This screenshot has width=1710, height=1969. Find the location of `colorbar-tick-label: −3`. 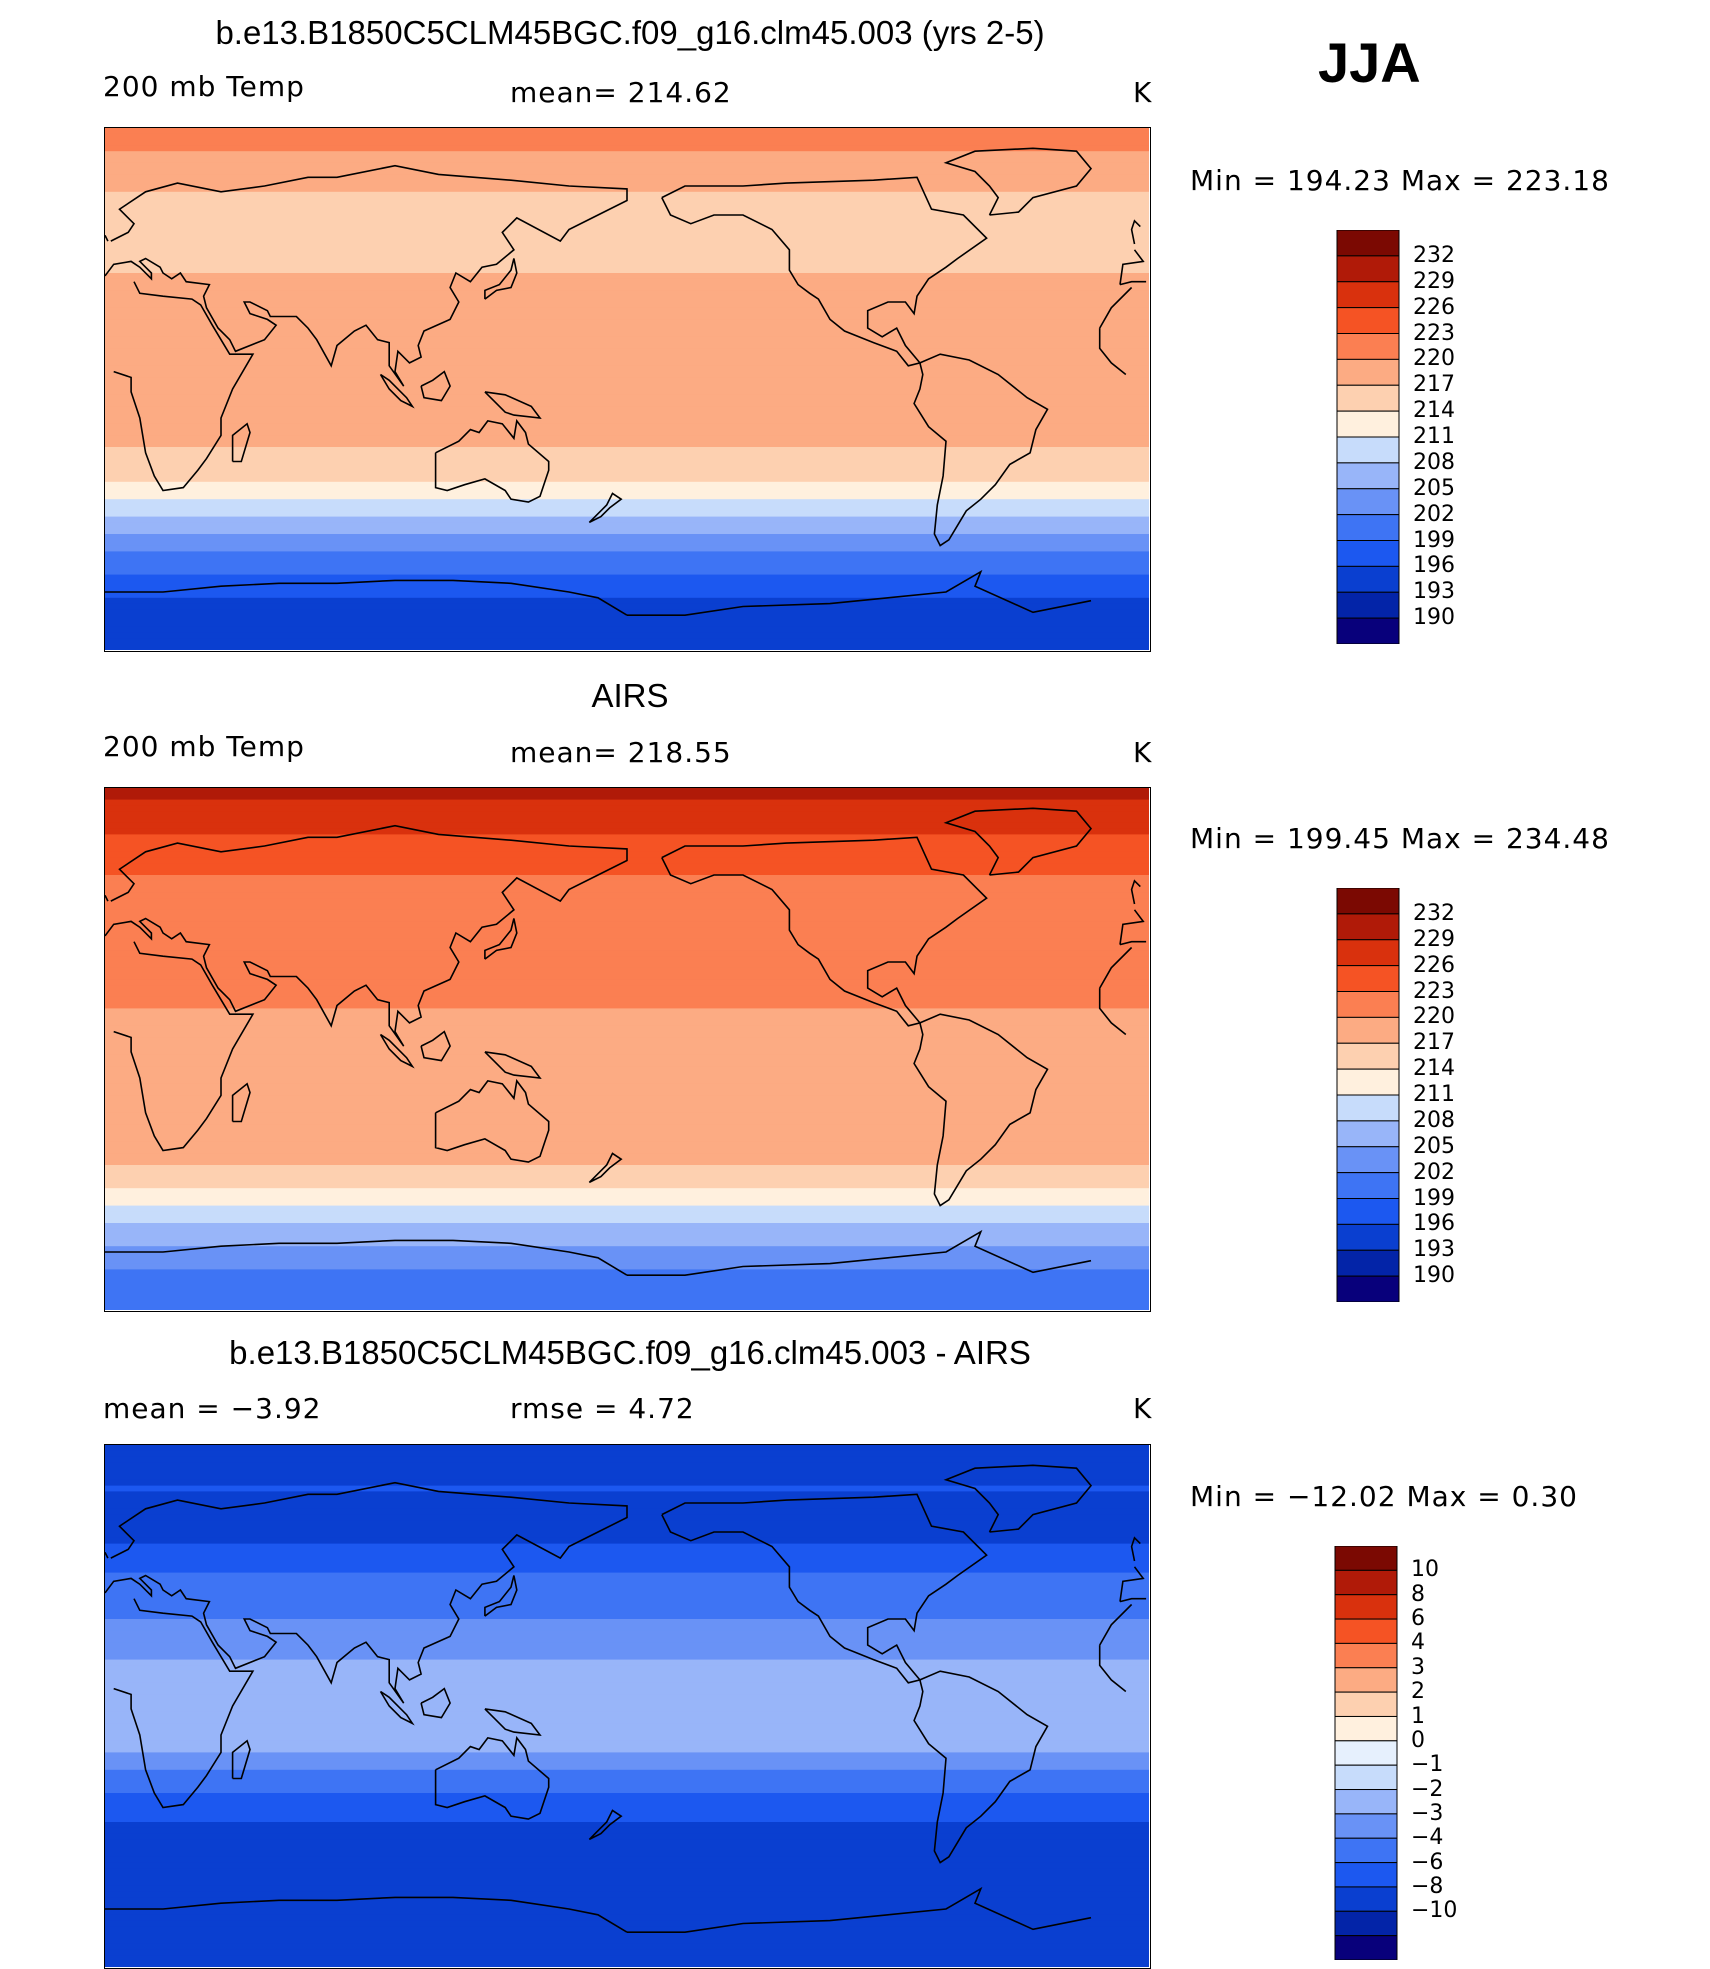

colorbar-tick-label: −3 is located at coordinates (1427, 1813).